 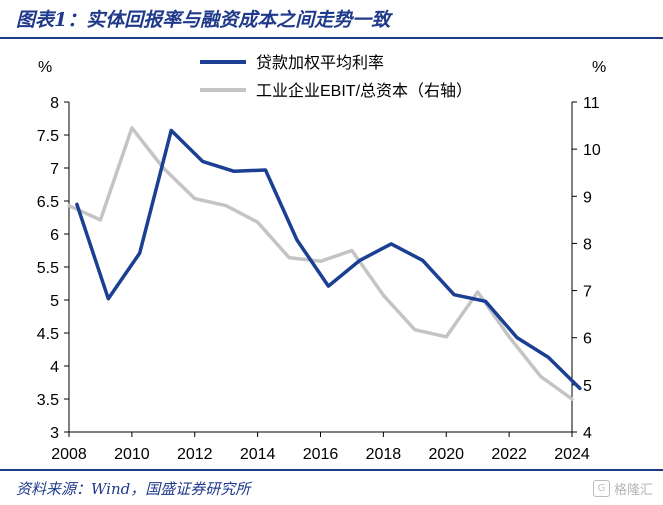 What do you see at coordinates (331, 38) in the screenshot?
I see `top-divider` at bounding box center [331, 38].